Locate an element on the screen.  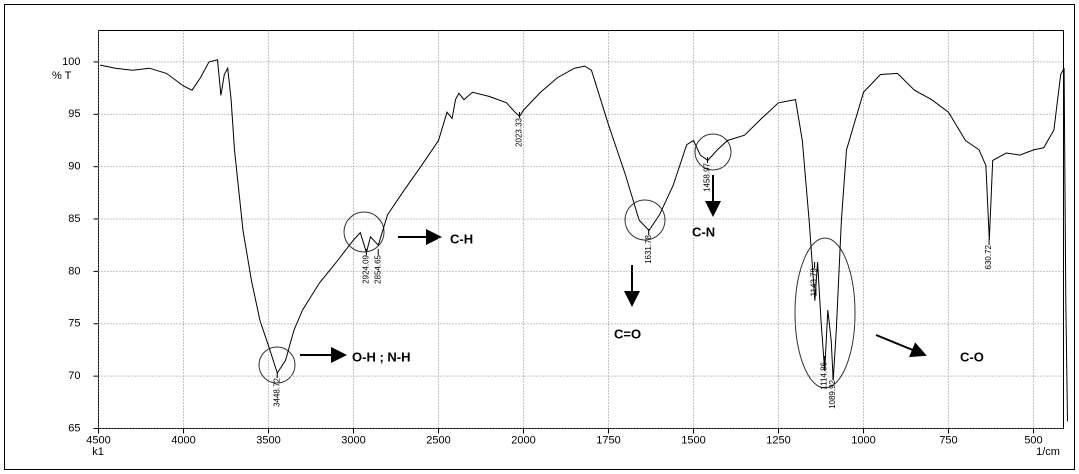
annotation: C-H is located at coordinates (461, 238).